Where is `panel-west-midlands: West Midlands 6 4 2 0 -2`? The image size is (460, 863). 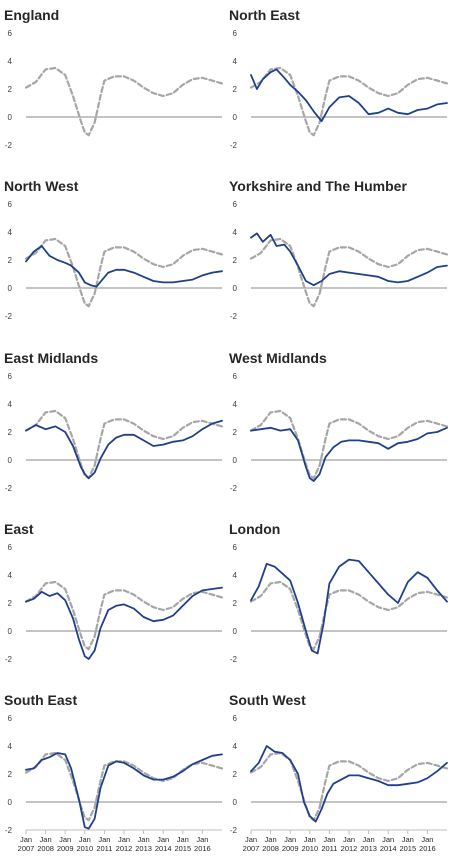 panel-west-midlands: West Midlands 6 4 2 0 -2 is located at coordinates (339, 421).